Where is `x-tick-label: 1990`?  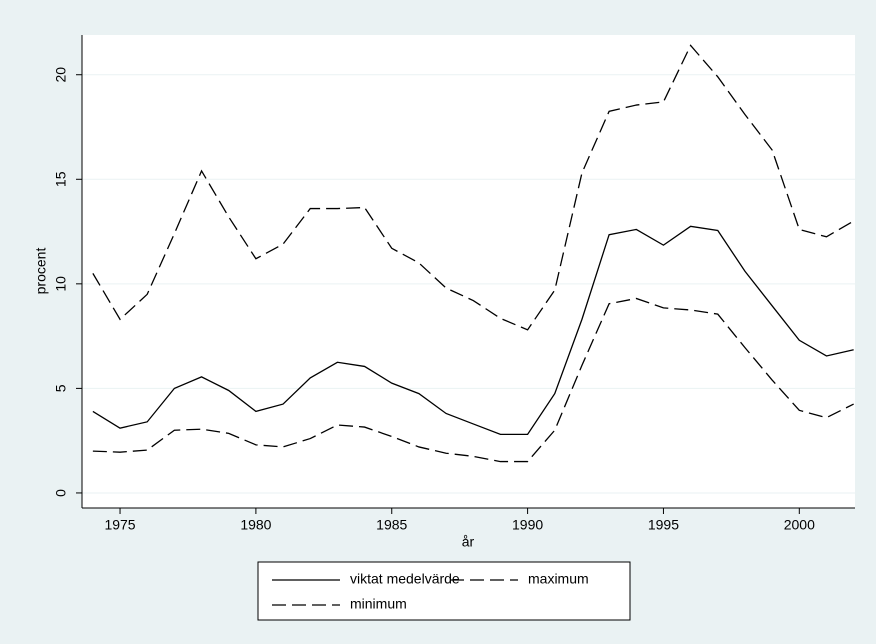
x-tick-label: 1990 is located at coordinates (527, 525).